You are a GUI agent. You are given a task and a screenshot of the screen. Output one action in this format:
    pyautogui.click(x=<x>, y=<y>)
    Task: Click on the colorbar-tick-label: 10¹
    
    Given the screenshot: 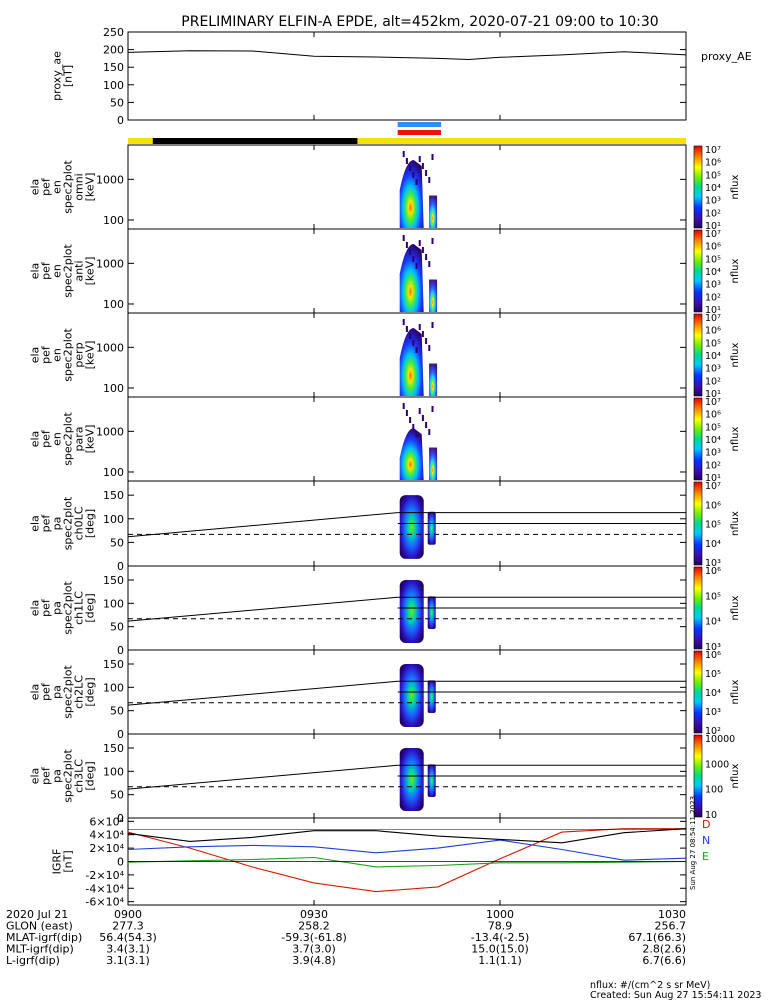 What is the action you would take?
    pyautogui.click(x=713, y=478)
    